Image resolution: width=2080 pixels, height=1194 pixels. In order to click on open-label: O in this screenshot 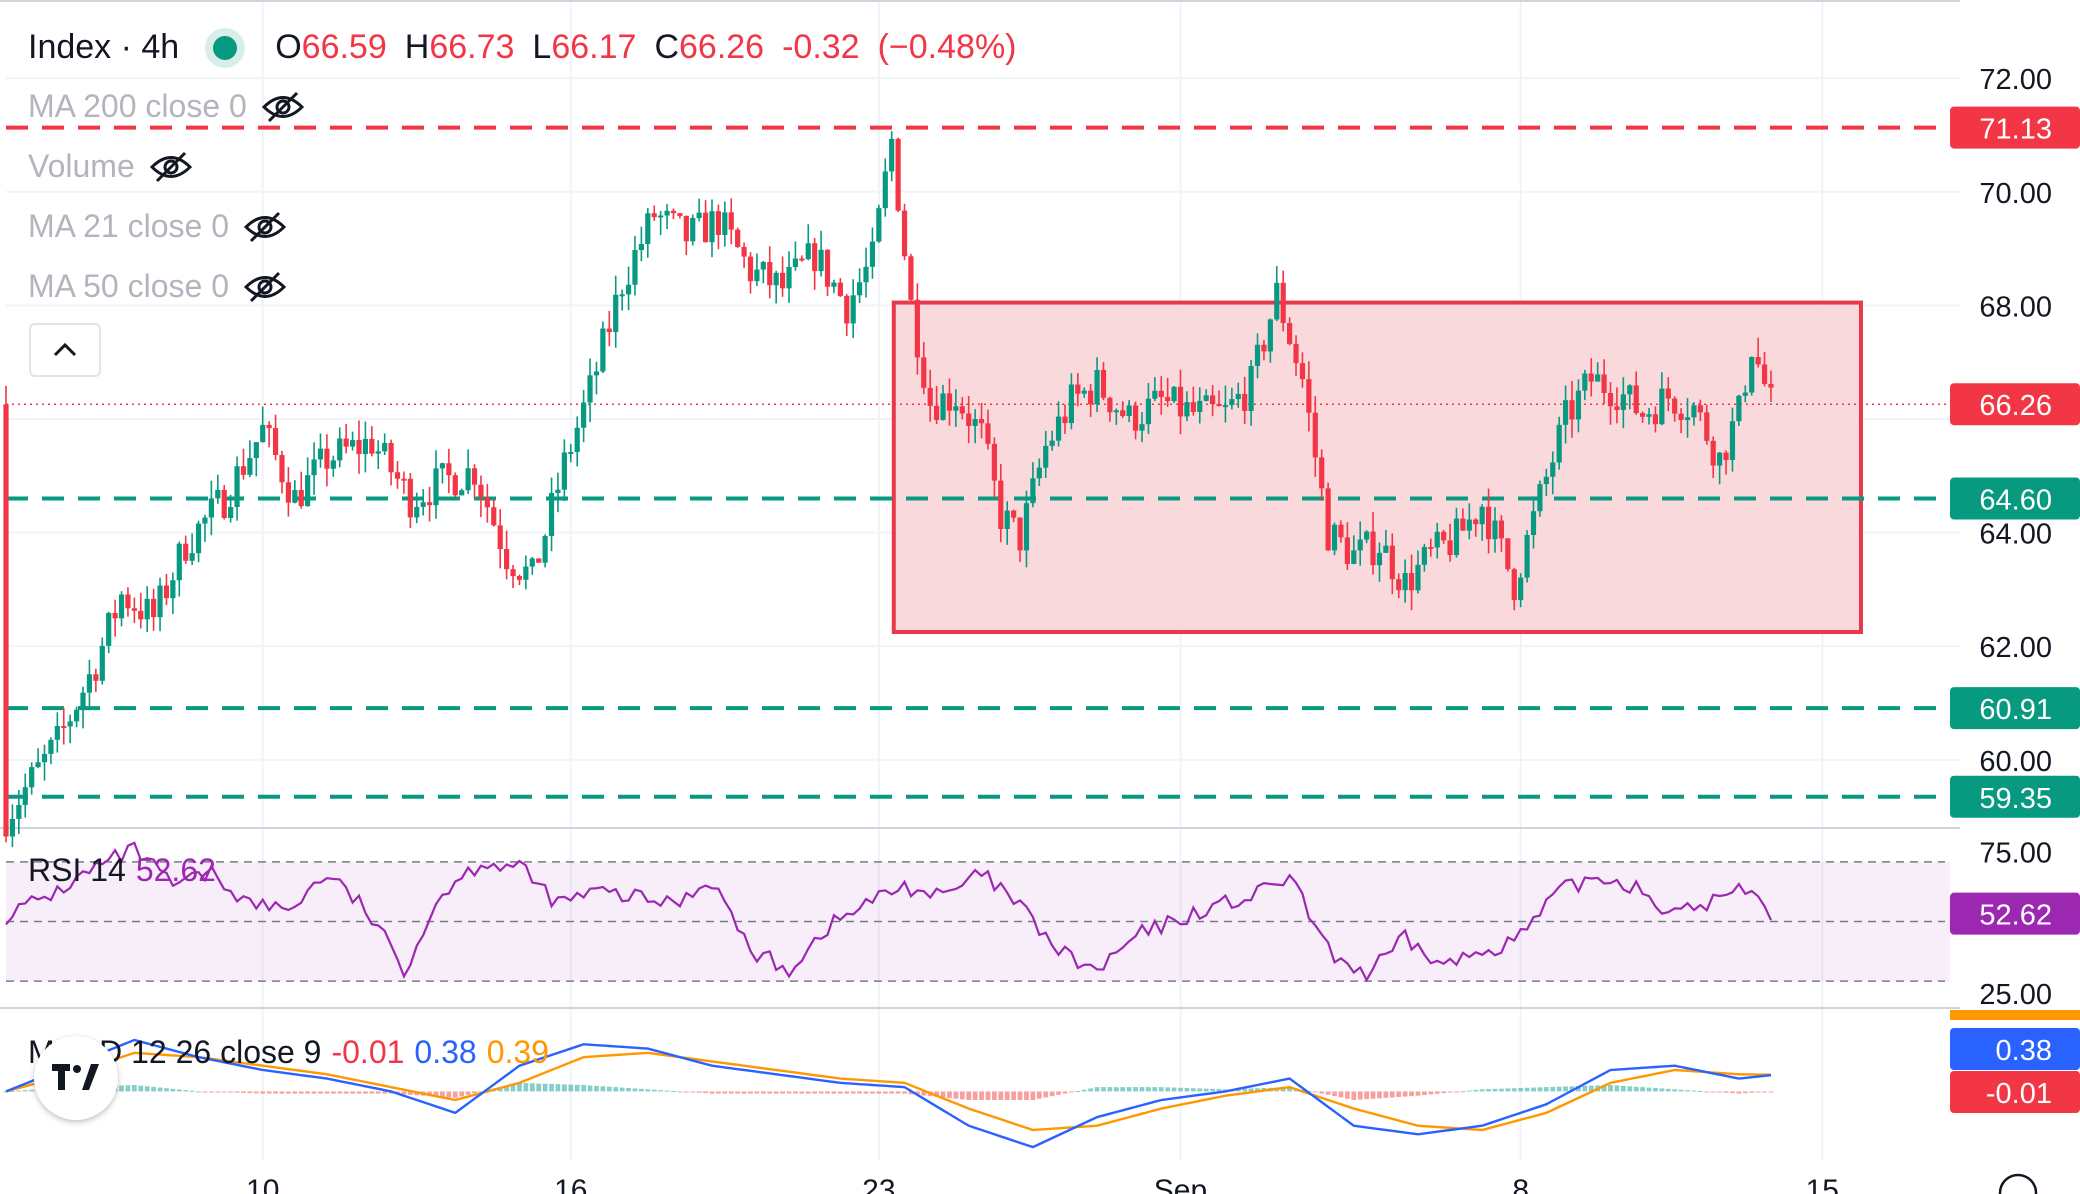, I will do `click(288, 47)`.